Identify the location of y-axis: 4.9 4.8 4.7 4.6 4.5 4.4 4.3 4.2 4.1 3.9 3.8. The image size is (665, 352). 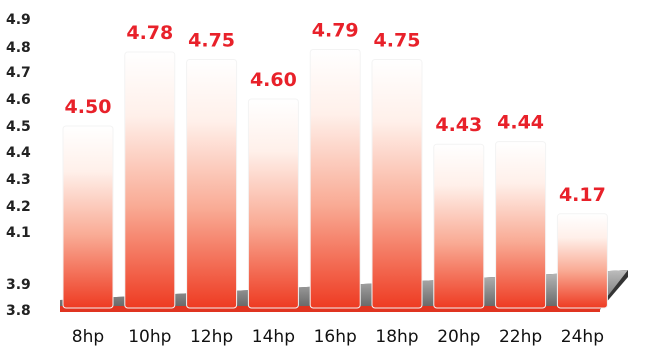
(18, 165).